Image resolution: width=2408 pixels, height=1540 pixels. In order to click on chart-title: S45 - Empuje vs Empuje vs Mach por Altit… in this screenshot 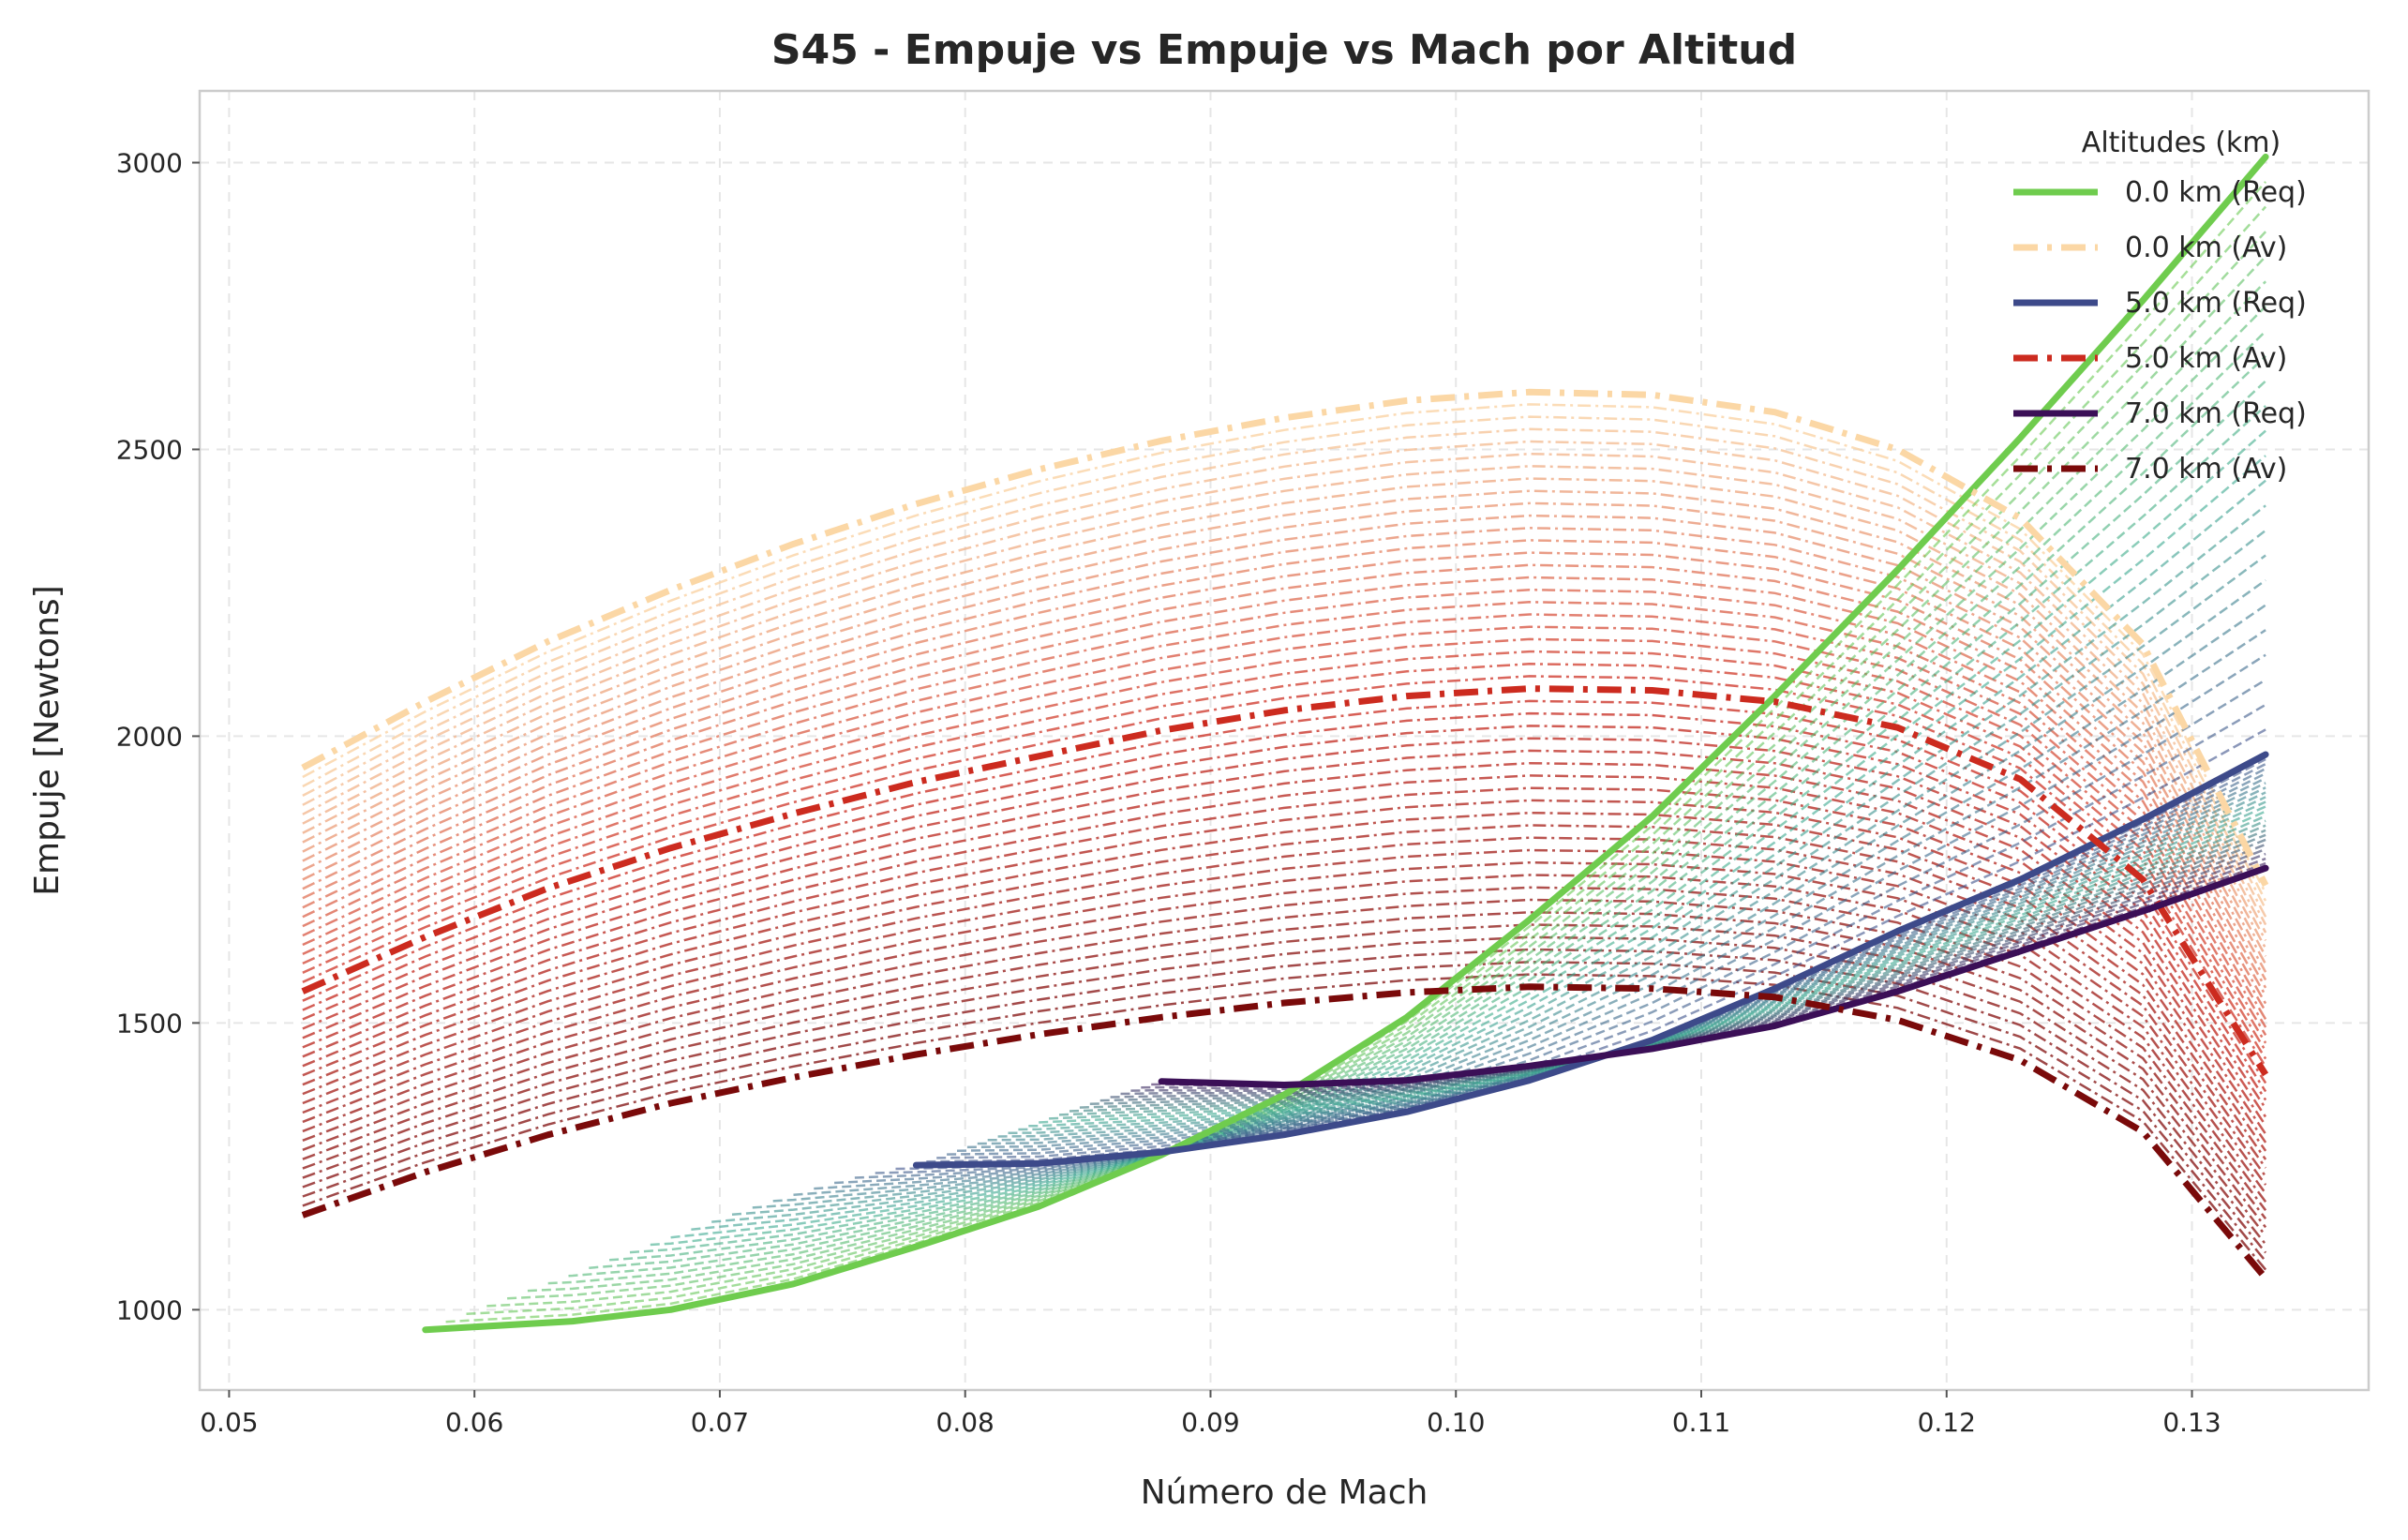, I will do `click(1284, 50)`.